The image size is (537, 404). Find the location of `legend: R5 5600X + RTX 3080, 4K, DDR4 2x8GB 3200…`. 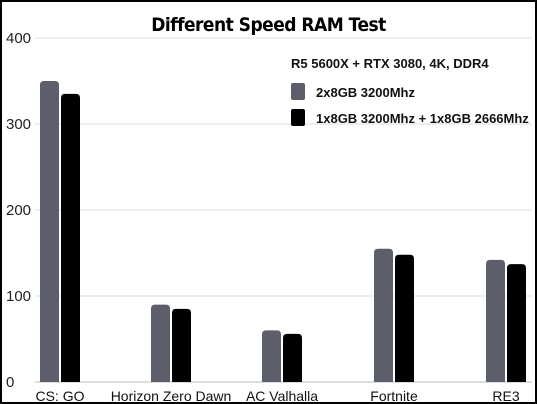

legend: R5 5600X + RTX 3080, 4K, DDR4 2x8GB 3200… is located at coordinates (410, 91).